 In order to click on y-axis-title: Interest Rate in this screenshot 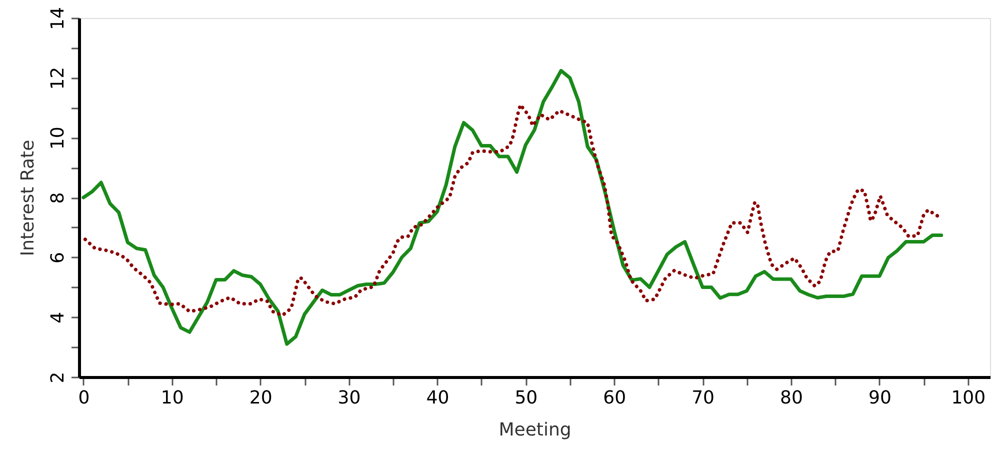, I will do `click(28, 198)`.